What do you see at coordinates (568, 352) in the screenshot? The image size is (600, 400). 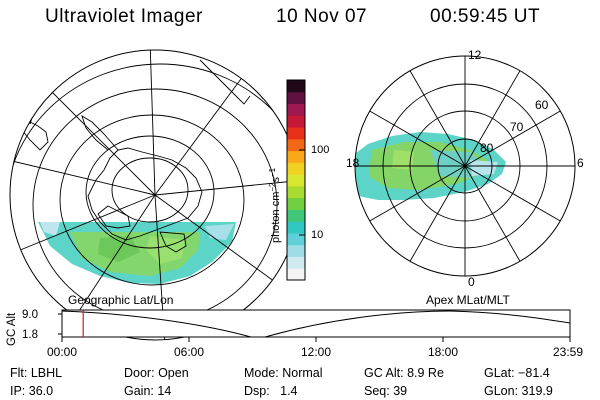 I see `x-tick-2359: 23:59` at bounding box center [568, 352].